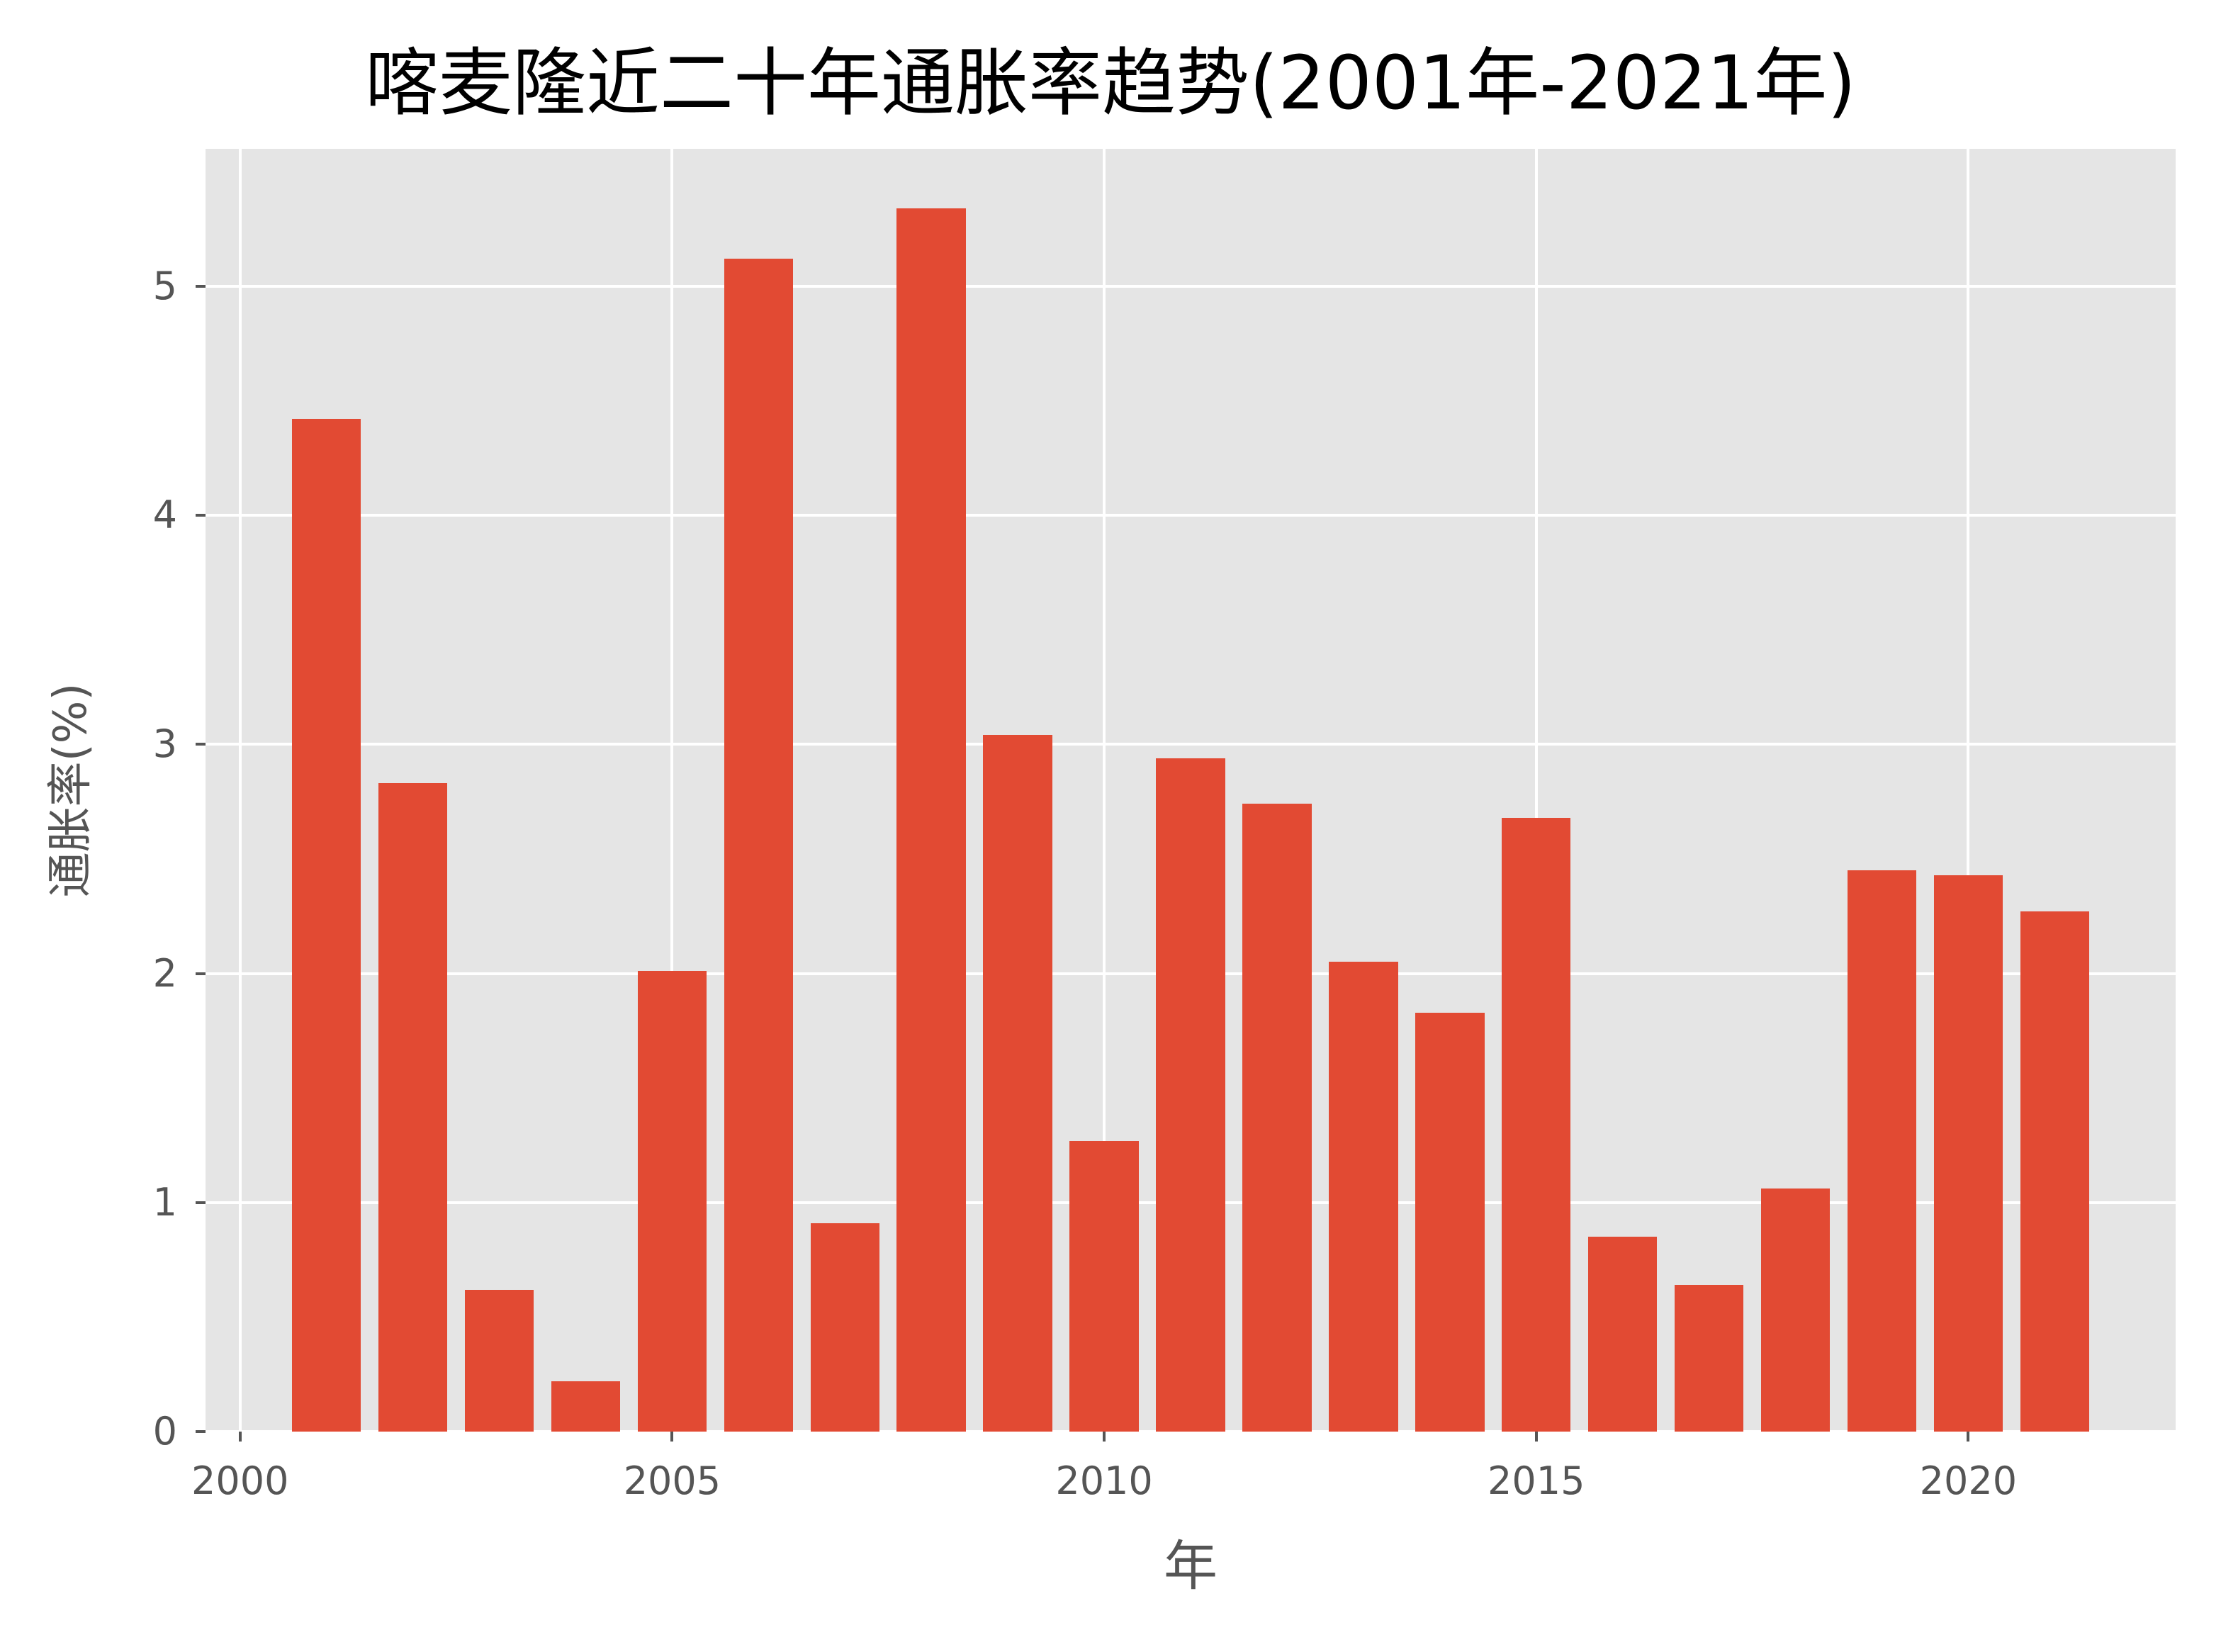 This screenshot has height=1652, width=2221. I want to click on bar-2003, so click(499, 1360).